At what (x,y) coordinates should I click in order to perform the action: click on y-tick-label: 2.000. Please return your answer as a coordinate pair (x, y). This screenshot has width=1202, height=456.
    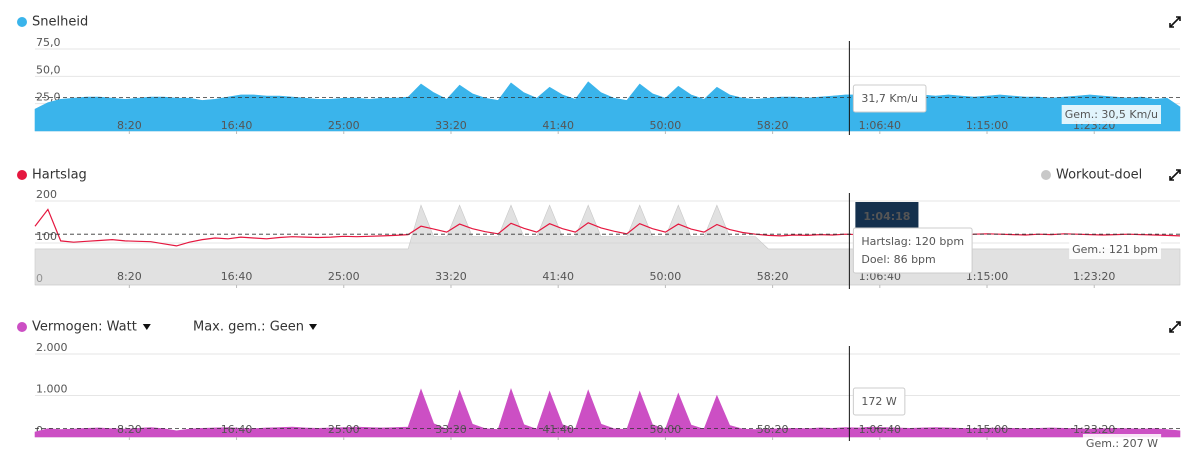
    Looking at the image, I should click on (52, 347).